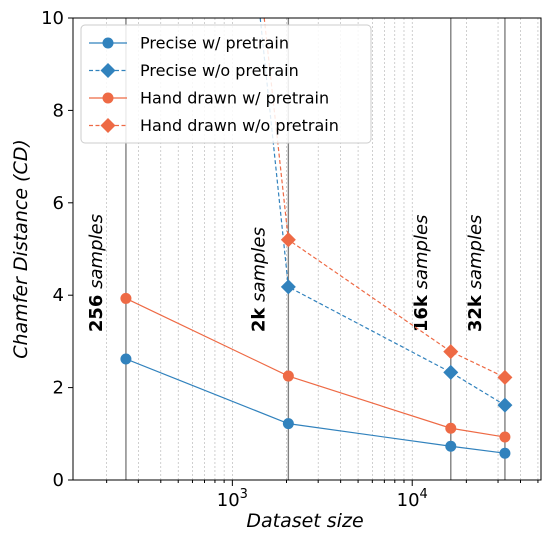 Image resolution: width=548 pixels, height=541 pixels. Describe the element at coordinates (57, 249) in the screenshot. I see `y-axis: 0 2 4 6 8 10` at that location.